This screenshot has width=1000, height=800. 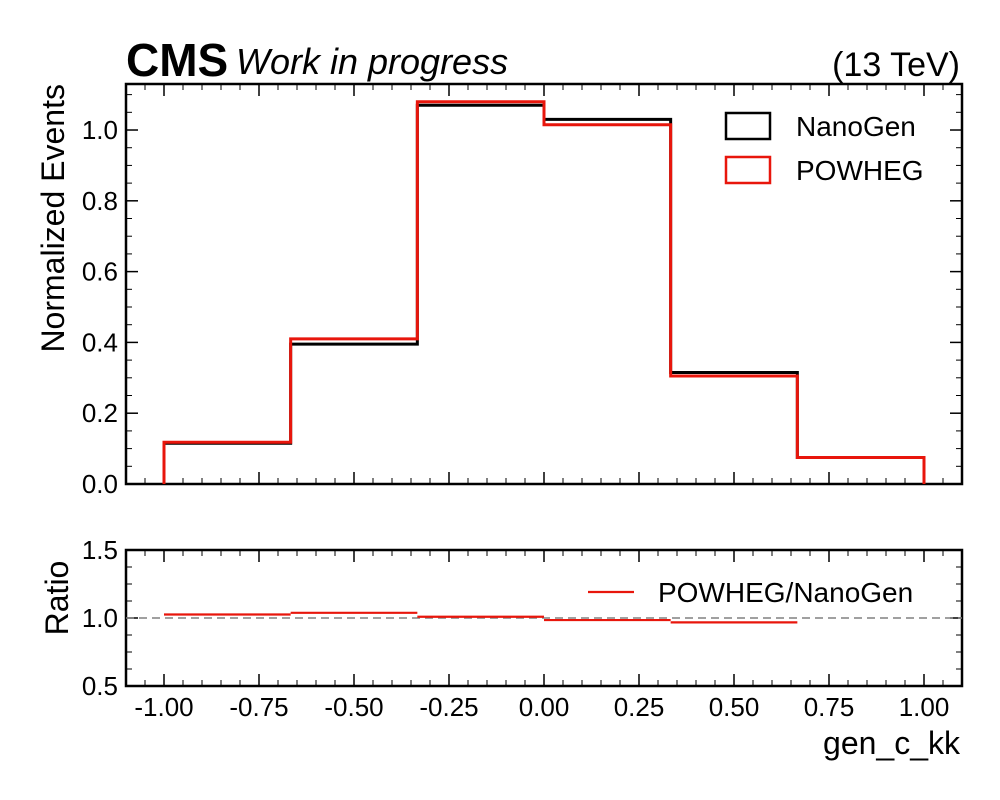 I want to click on y-tick-label: 0.8, so click(x=100, y=201).